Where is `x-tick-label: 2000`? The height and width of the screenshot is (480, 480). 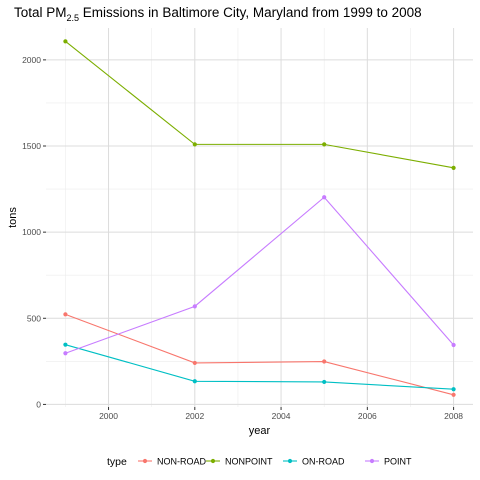
x-tick-label: 2000 is located at coordinates (108, 416).